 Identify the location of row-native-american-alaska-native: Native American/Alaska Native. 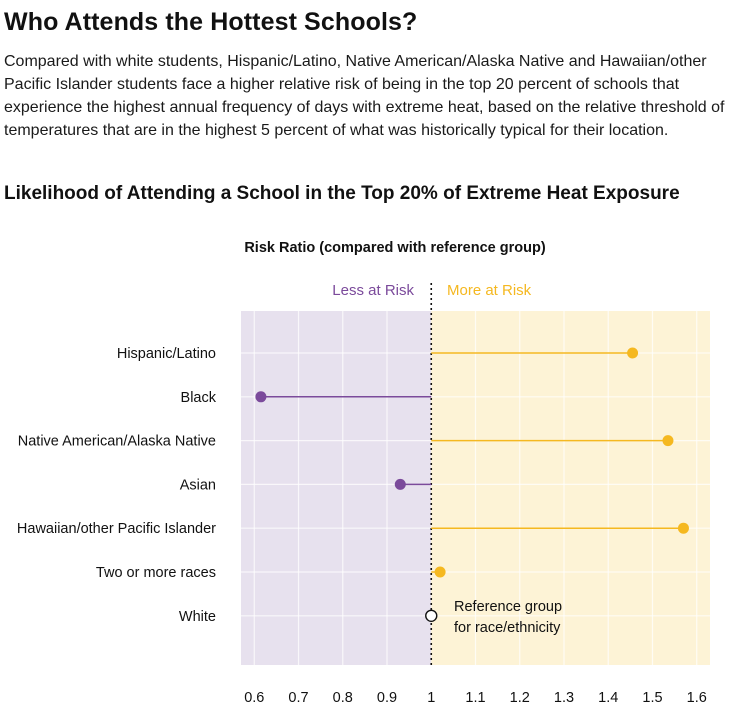
(346, 442).